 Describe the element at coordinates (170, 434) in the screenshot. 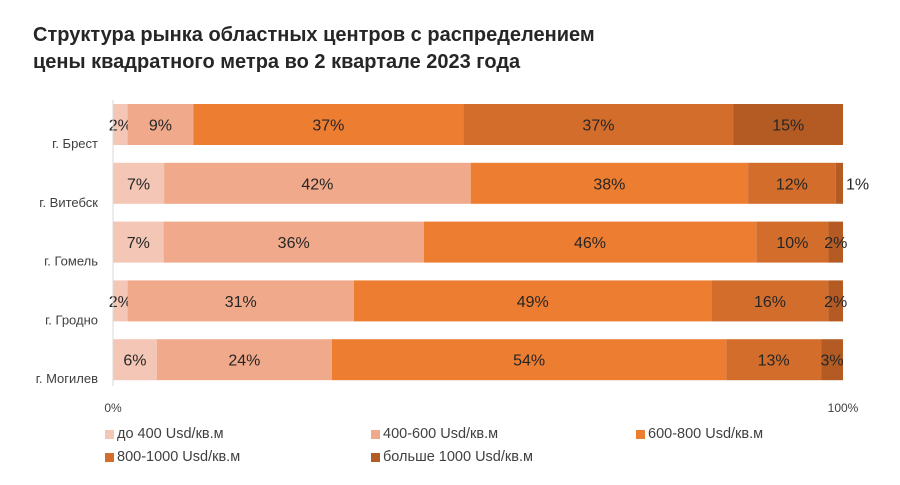

I see `legend-label: до 400 Usd/кв.м` at that location.